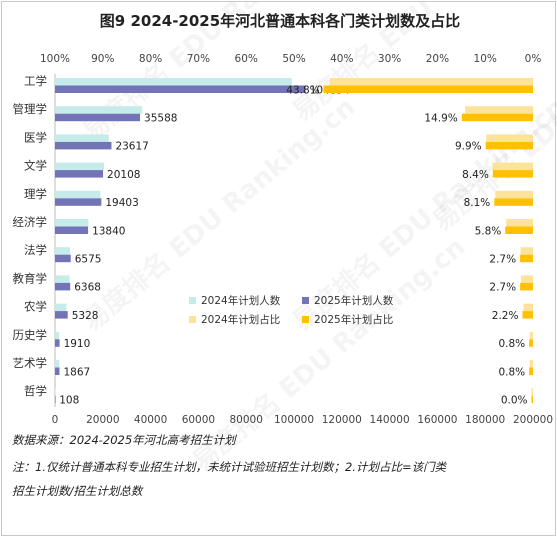 This screenshot has width=557, height=537. What do you see at coordinates (245, 420) in the screenshot?
I see `bottom-tick-label: 80000` at bounding box center [245, 420].